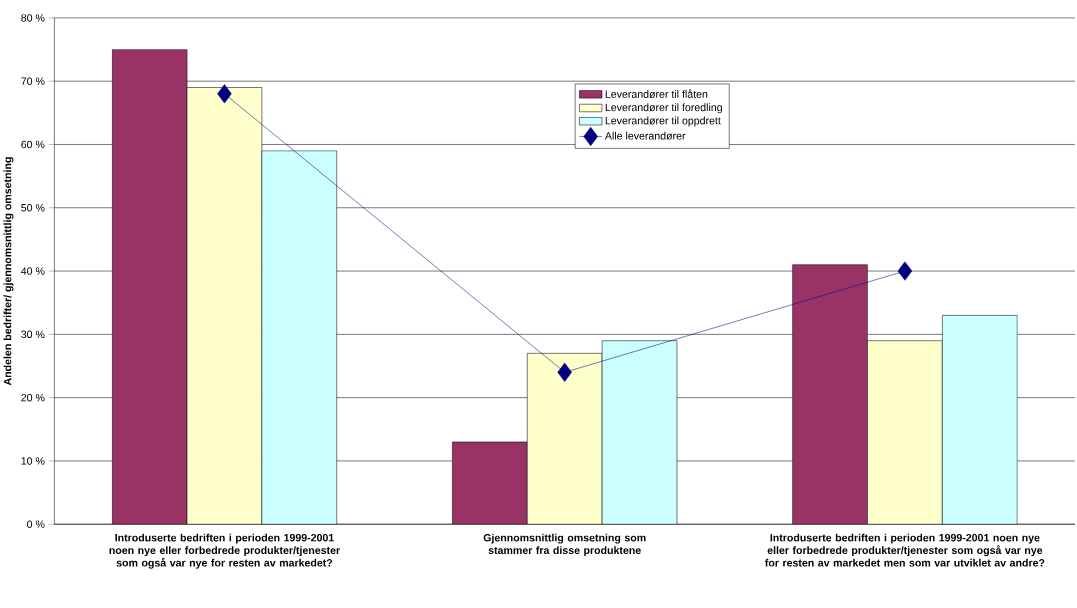  Describe the element at coordinates (33, 81) in the screenshot. I see `y-tick-label: 70 %` at that location.